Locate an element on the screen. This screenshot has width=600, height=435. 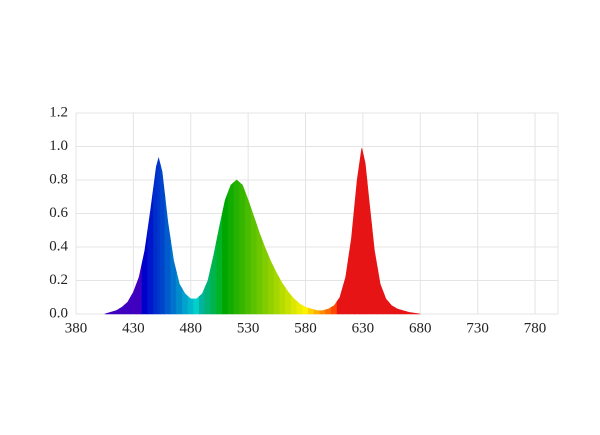
x-tick-label: 430 is located at coordinates (133, 328).